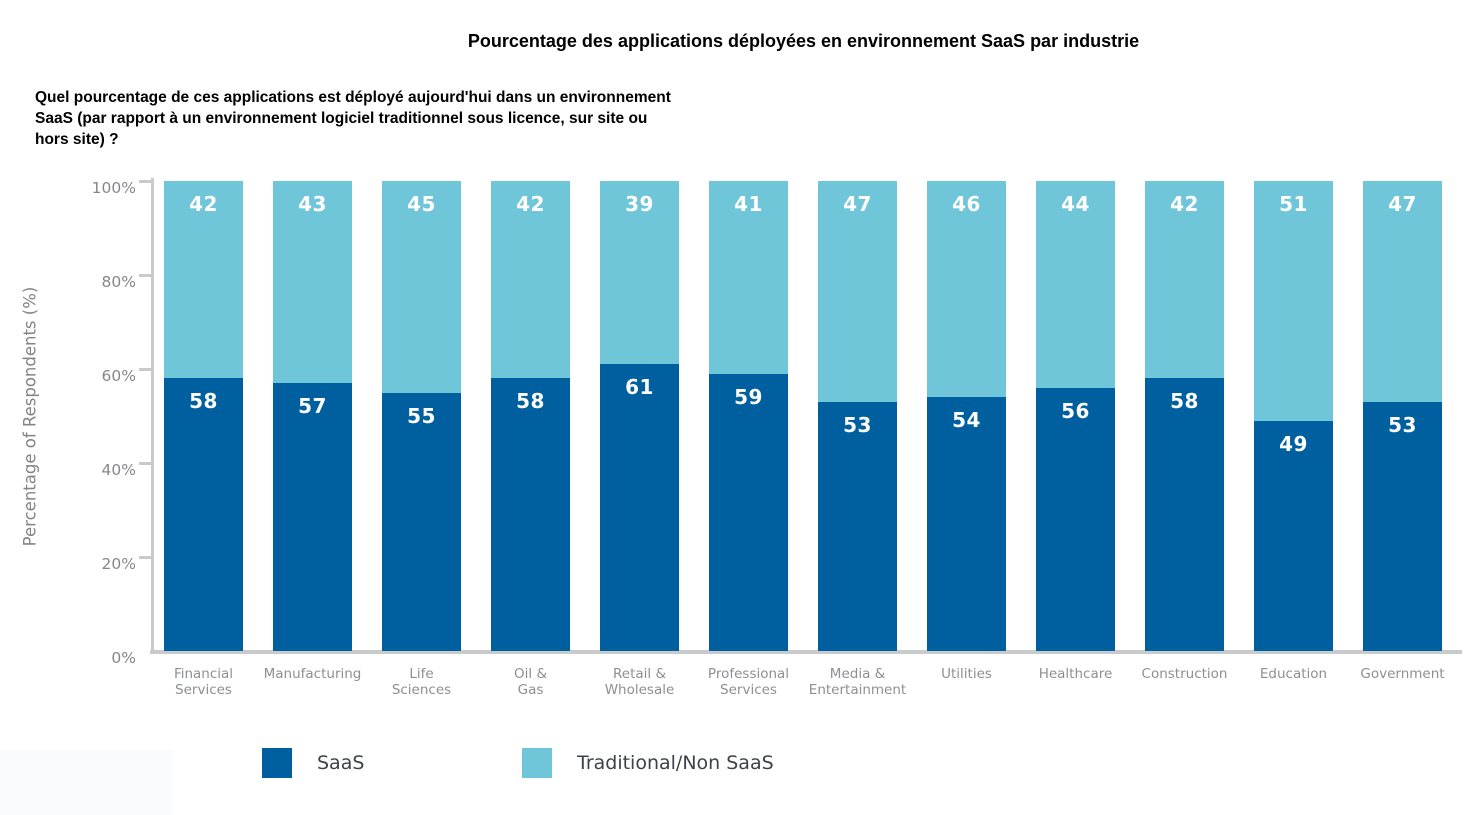 This screenshot has width=1477, height=815. Describe the element at coordinates (748, 682) in the screenshot. I see `x-axis-label: Professional Services` at that location.